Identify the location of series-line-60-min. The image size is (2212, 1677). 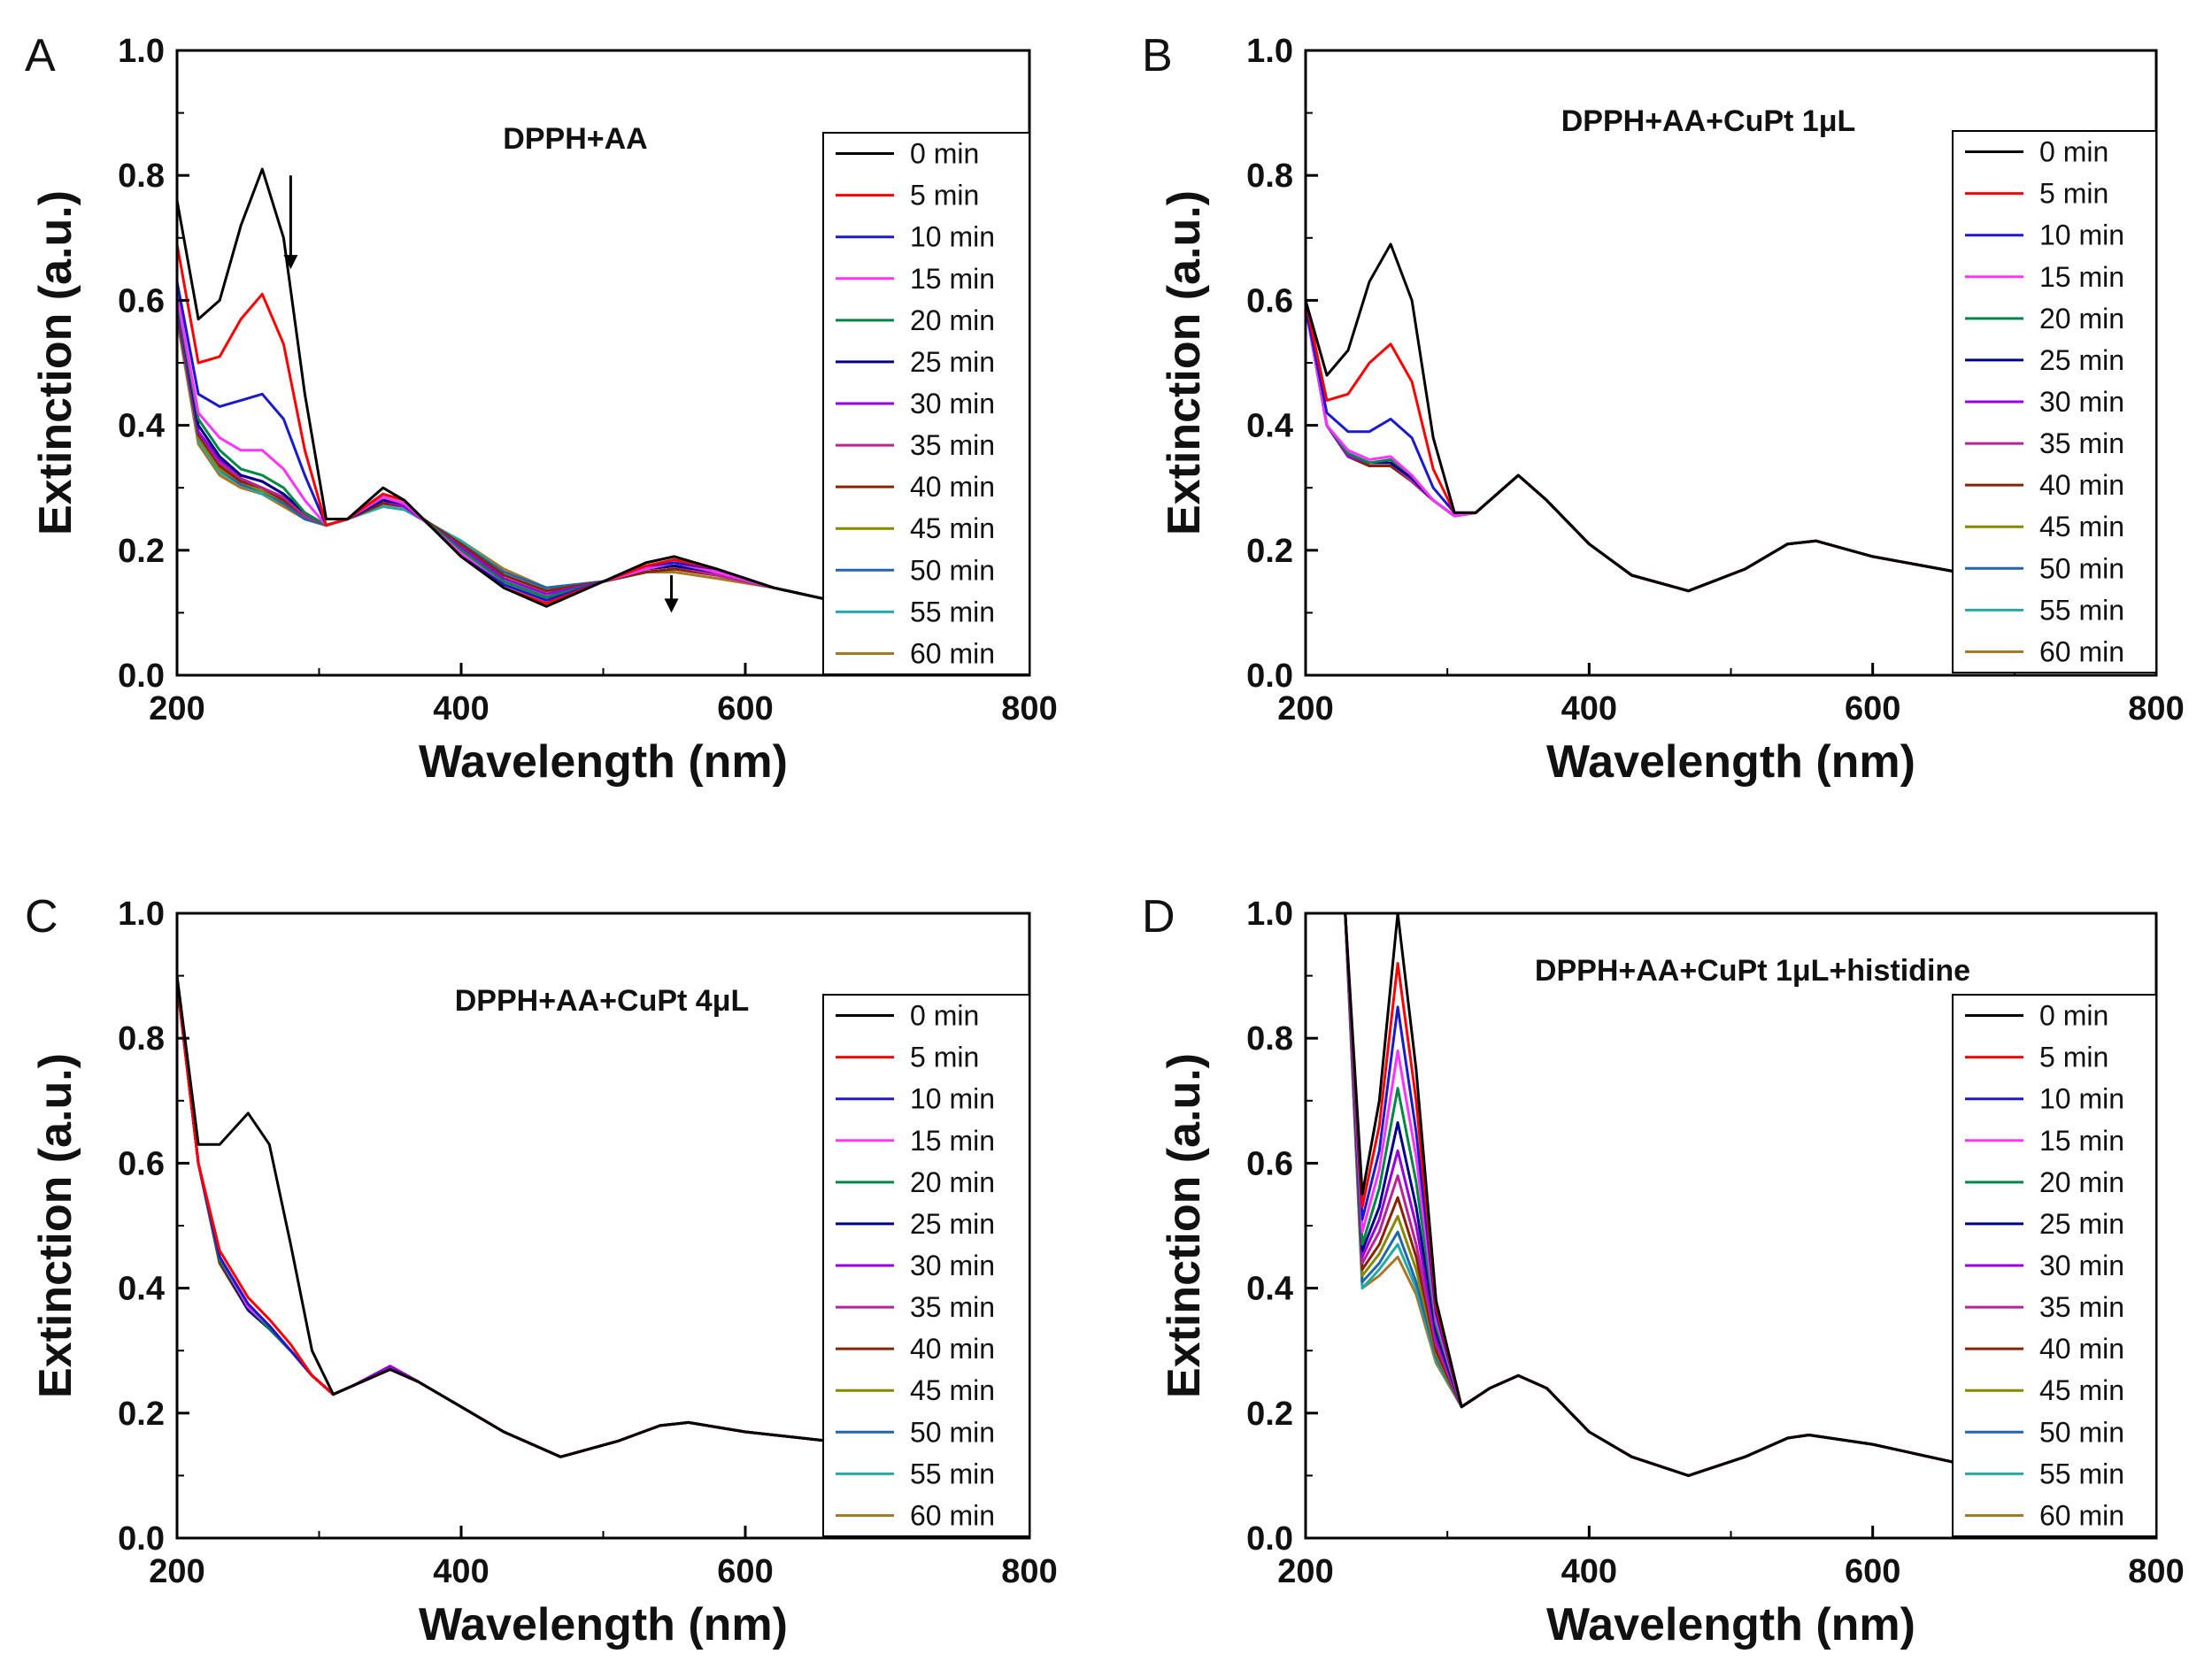
(1632, 449).